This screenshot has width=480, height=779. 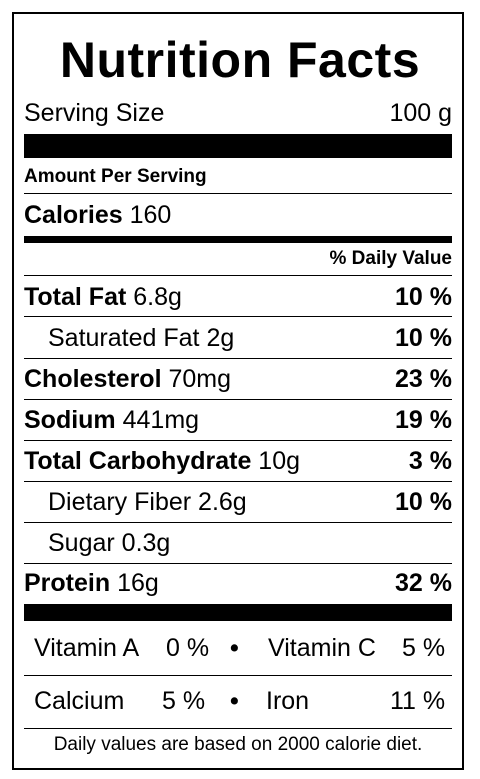 I want to click on nutrient-row-total-fat: Total Fat 6.8g 10 %, so click(x=238, y=297).